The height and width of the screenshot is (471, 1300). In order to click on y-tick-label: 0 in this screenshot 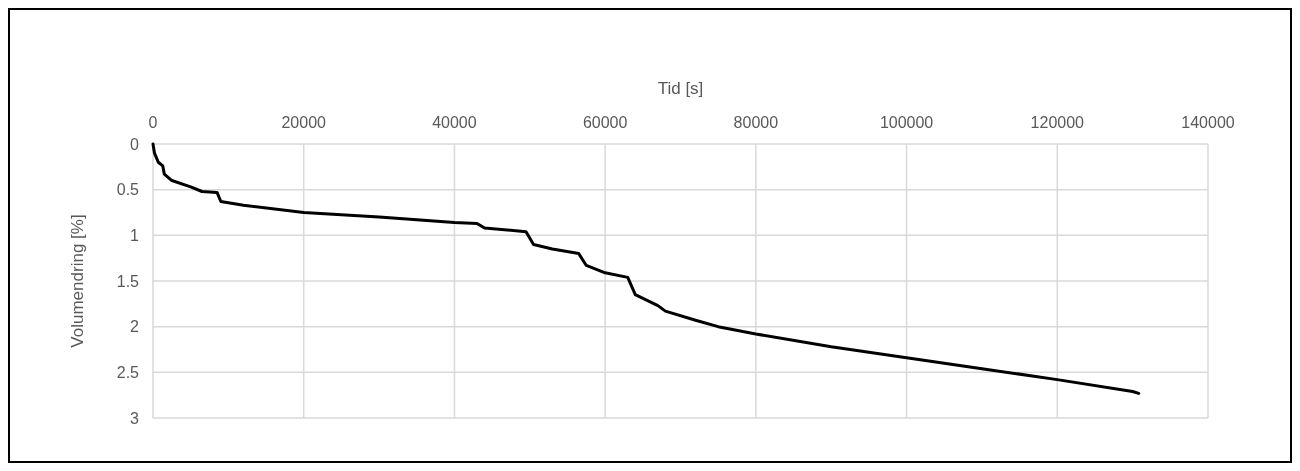, I will do `click(135, 144)`.